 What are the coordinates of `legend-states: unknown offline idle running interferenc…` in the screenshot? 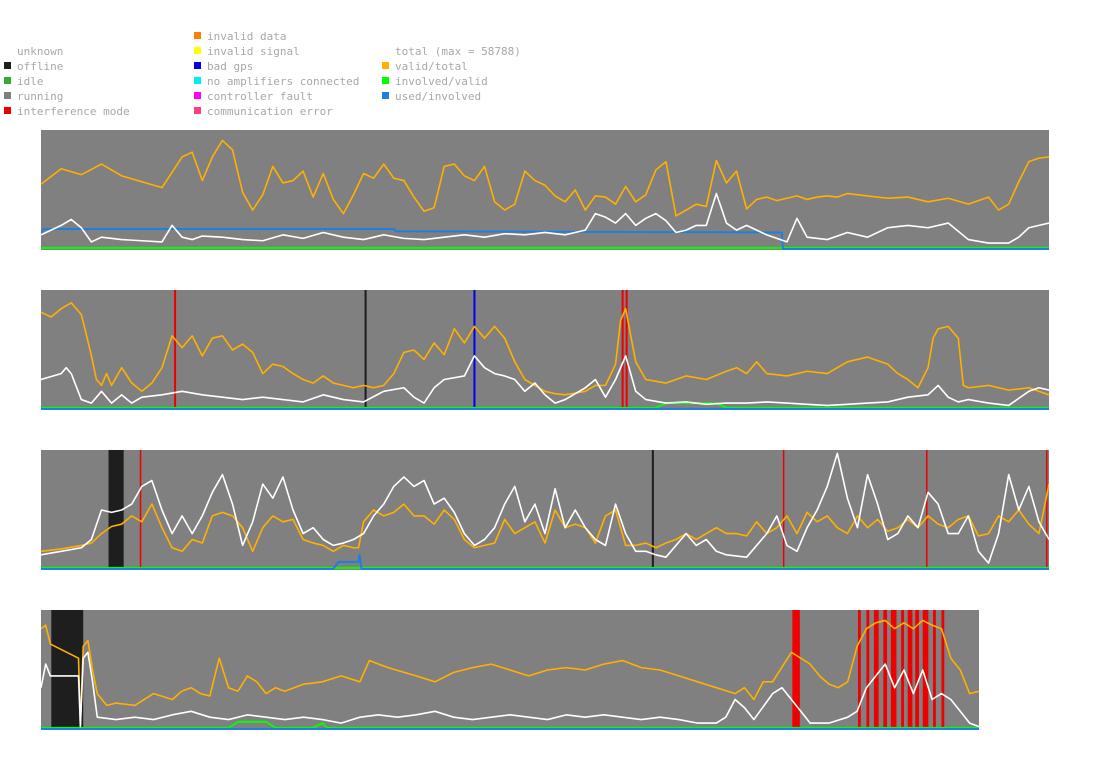 It's located at (67, 81).